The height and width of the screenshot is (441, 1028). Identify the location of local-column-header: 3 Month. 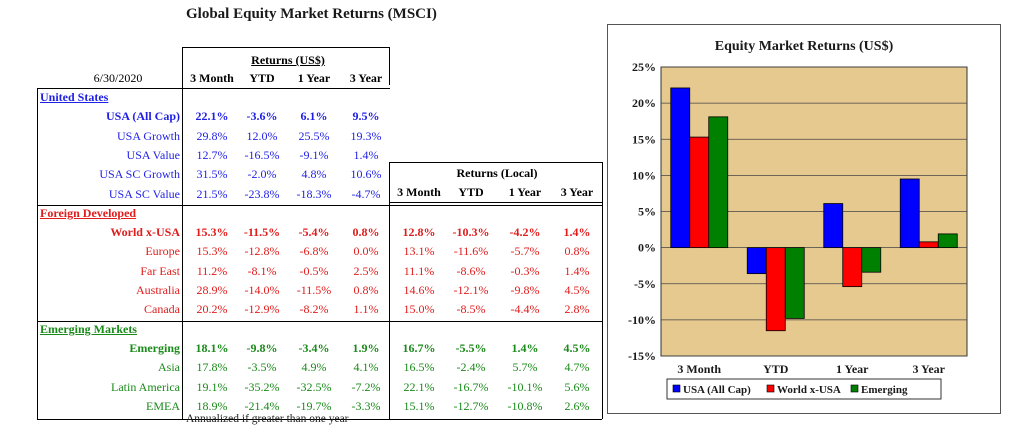
(419, 192).